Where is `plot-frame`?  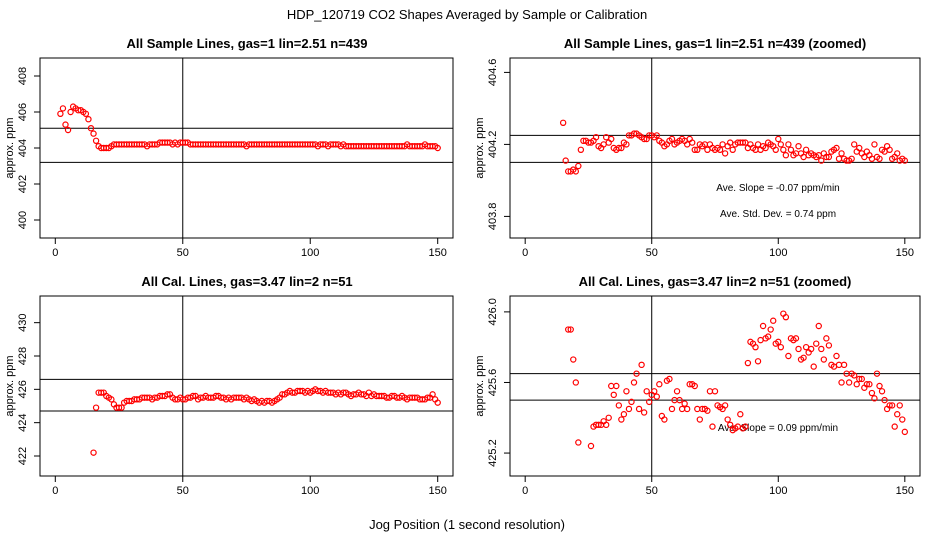 plot-frame is located at coordinates (715, 386).